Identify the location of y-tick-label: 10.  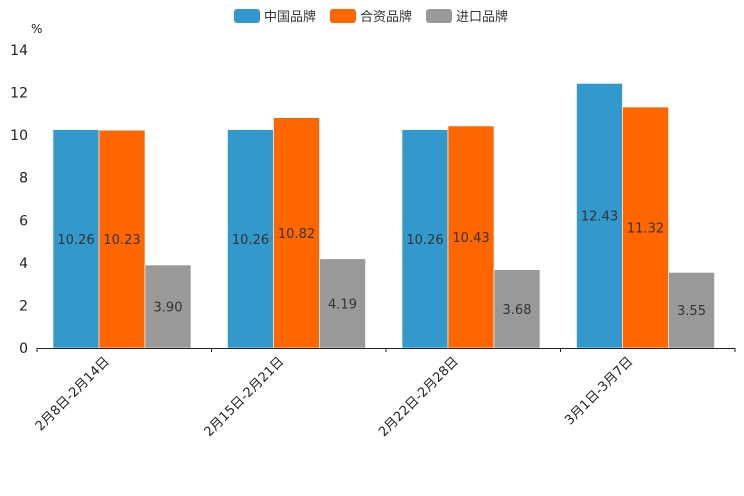
(19, 136).